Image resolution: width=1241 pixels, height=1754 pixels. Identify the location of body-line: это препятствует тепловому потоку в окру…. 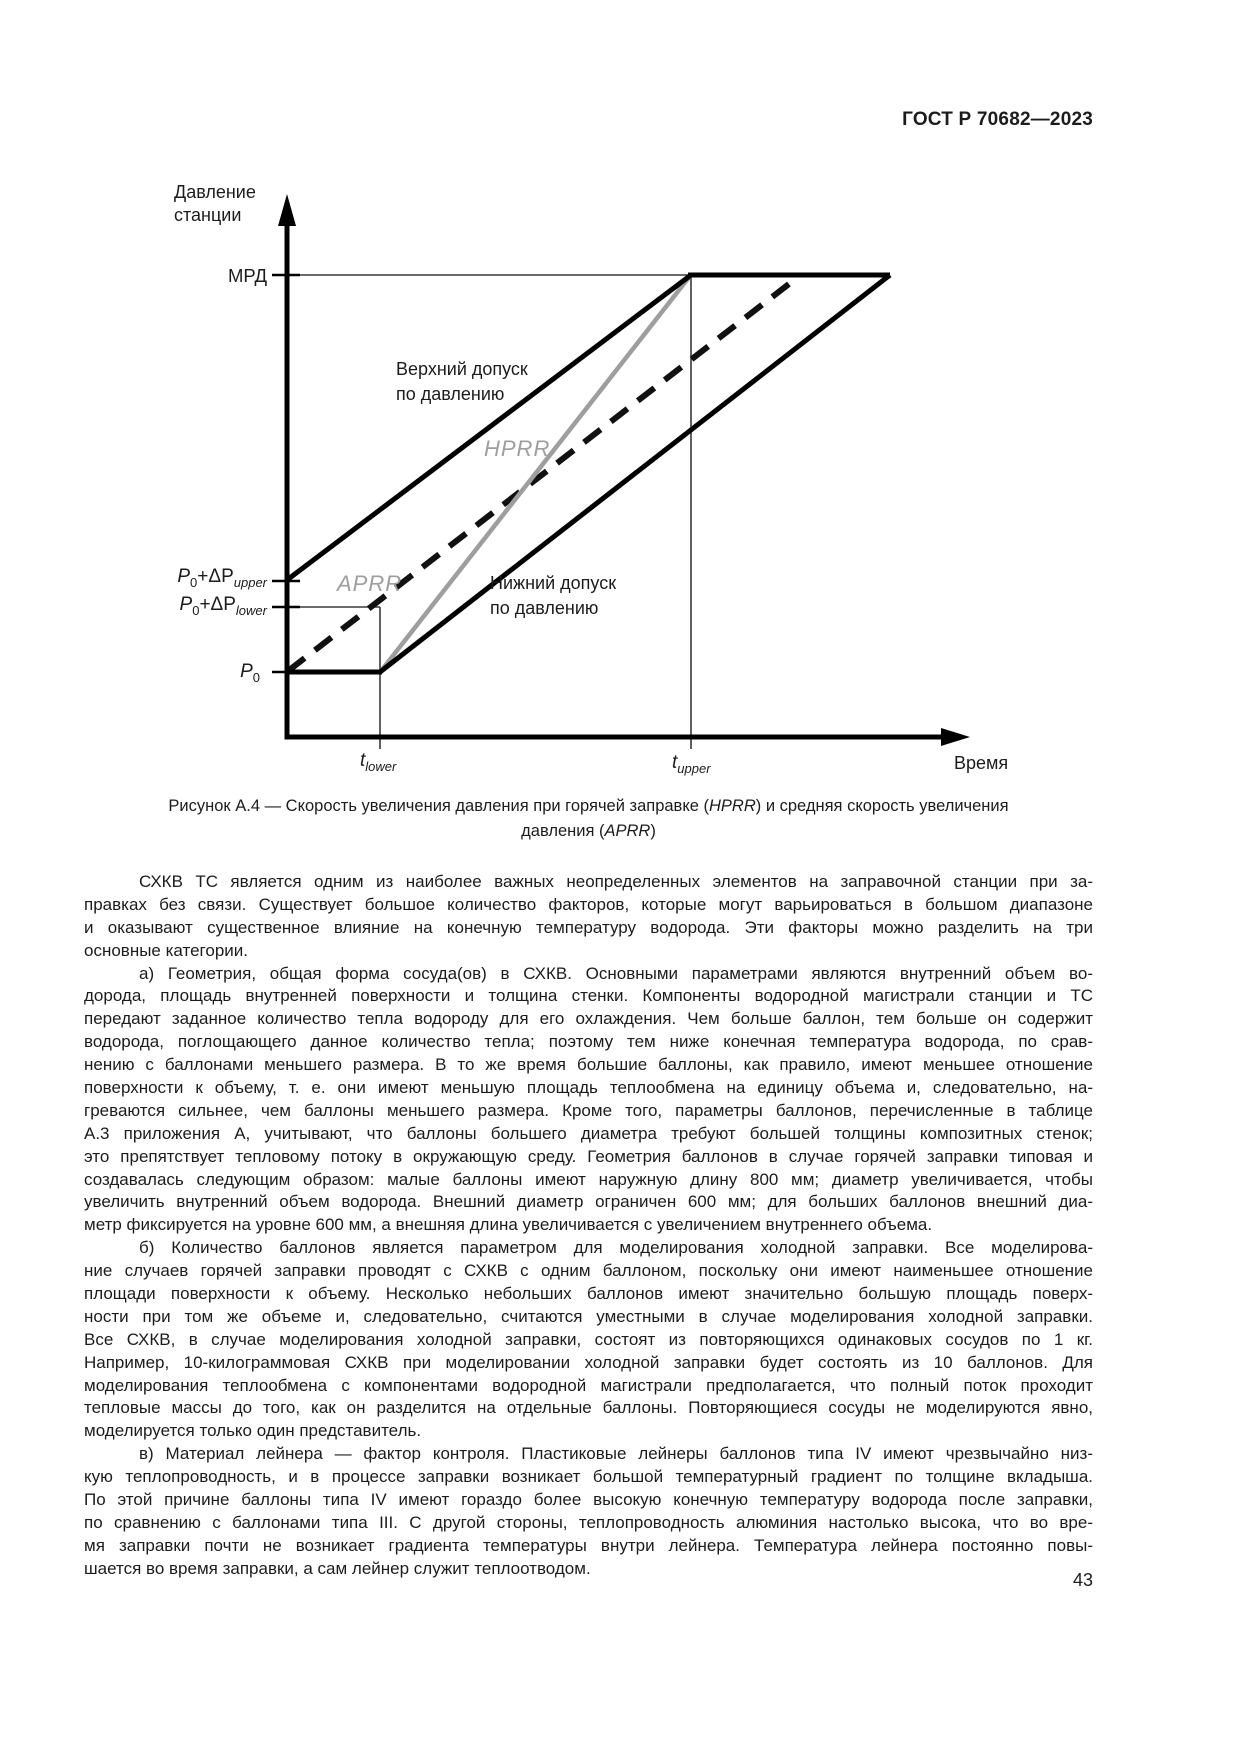
(588, 1156).